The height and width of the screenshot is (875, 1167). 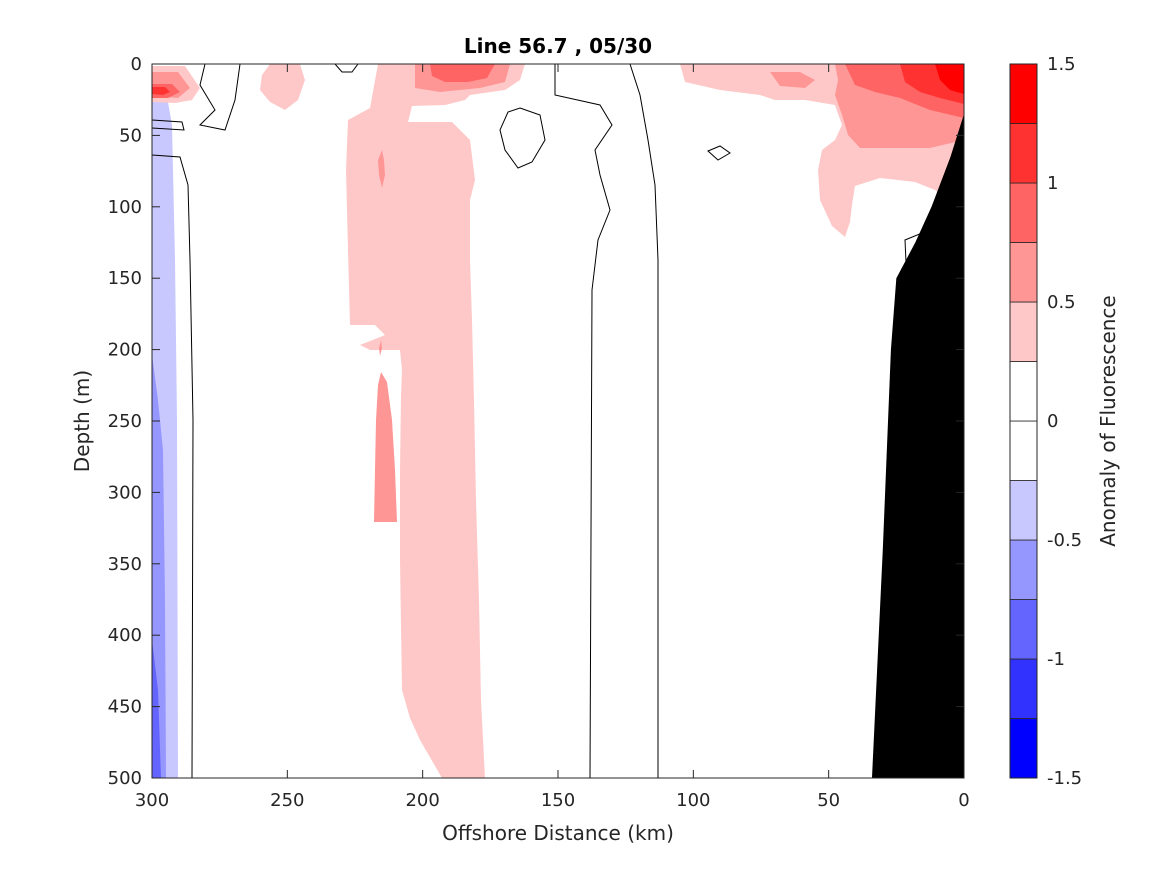 What do you see at coordinates (125, 635) in the screenshot?
I see `y-tick-label: 400` at bounding box center [125, 635].